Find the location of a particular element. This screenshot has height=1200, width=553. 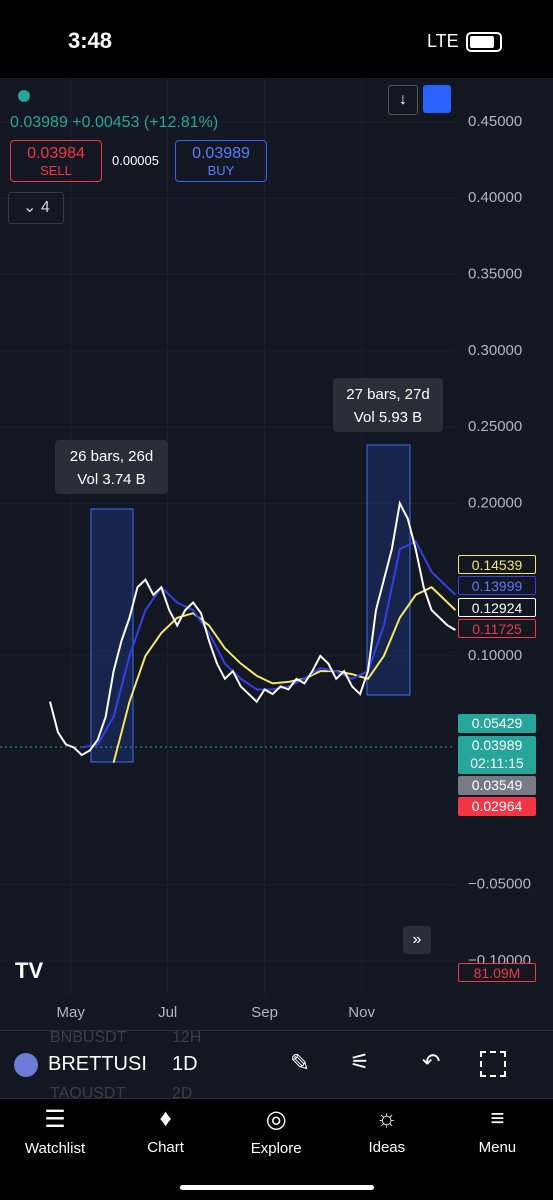

home-indicator is located at coordinates (277, 1187).